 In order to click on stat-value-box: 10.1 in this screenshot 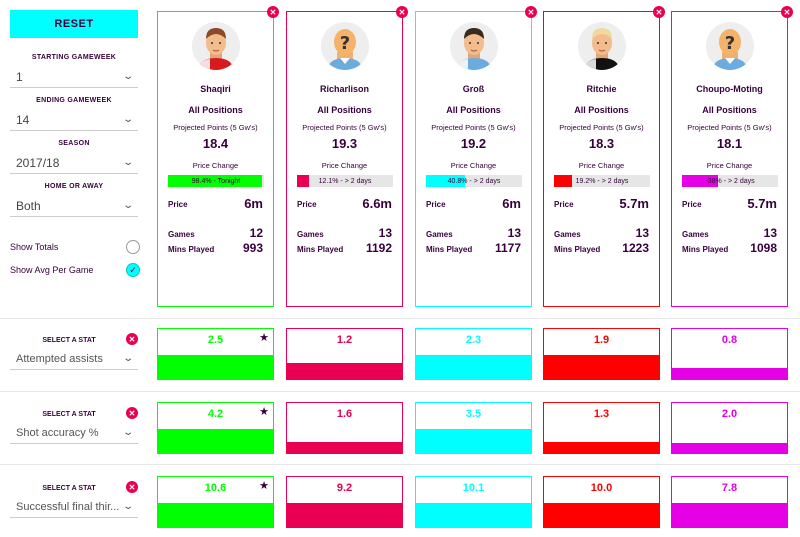, I will do `click(473, 502)`.